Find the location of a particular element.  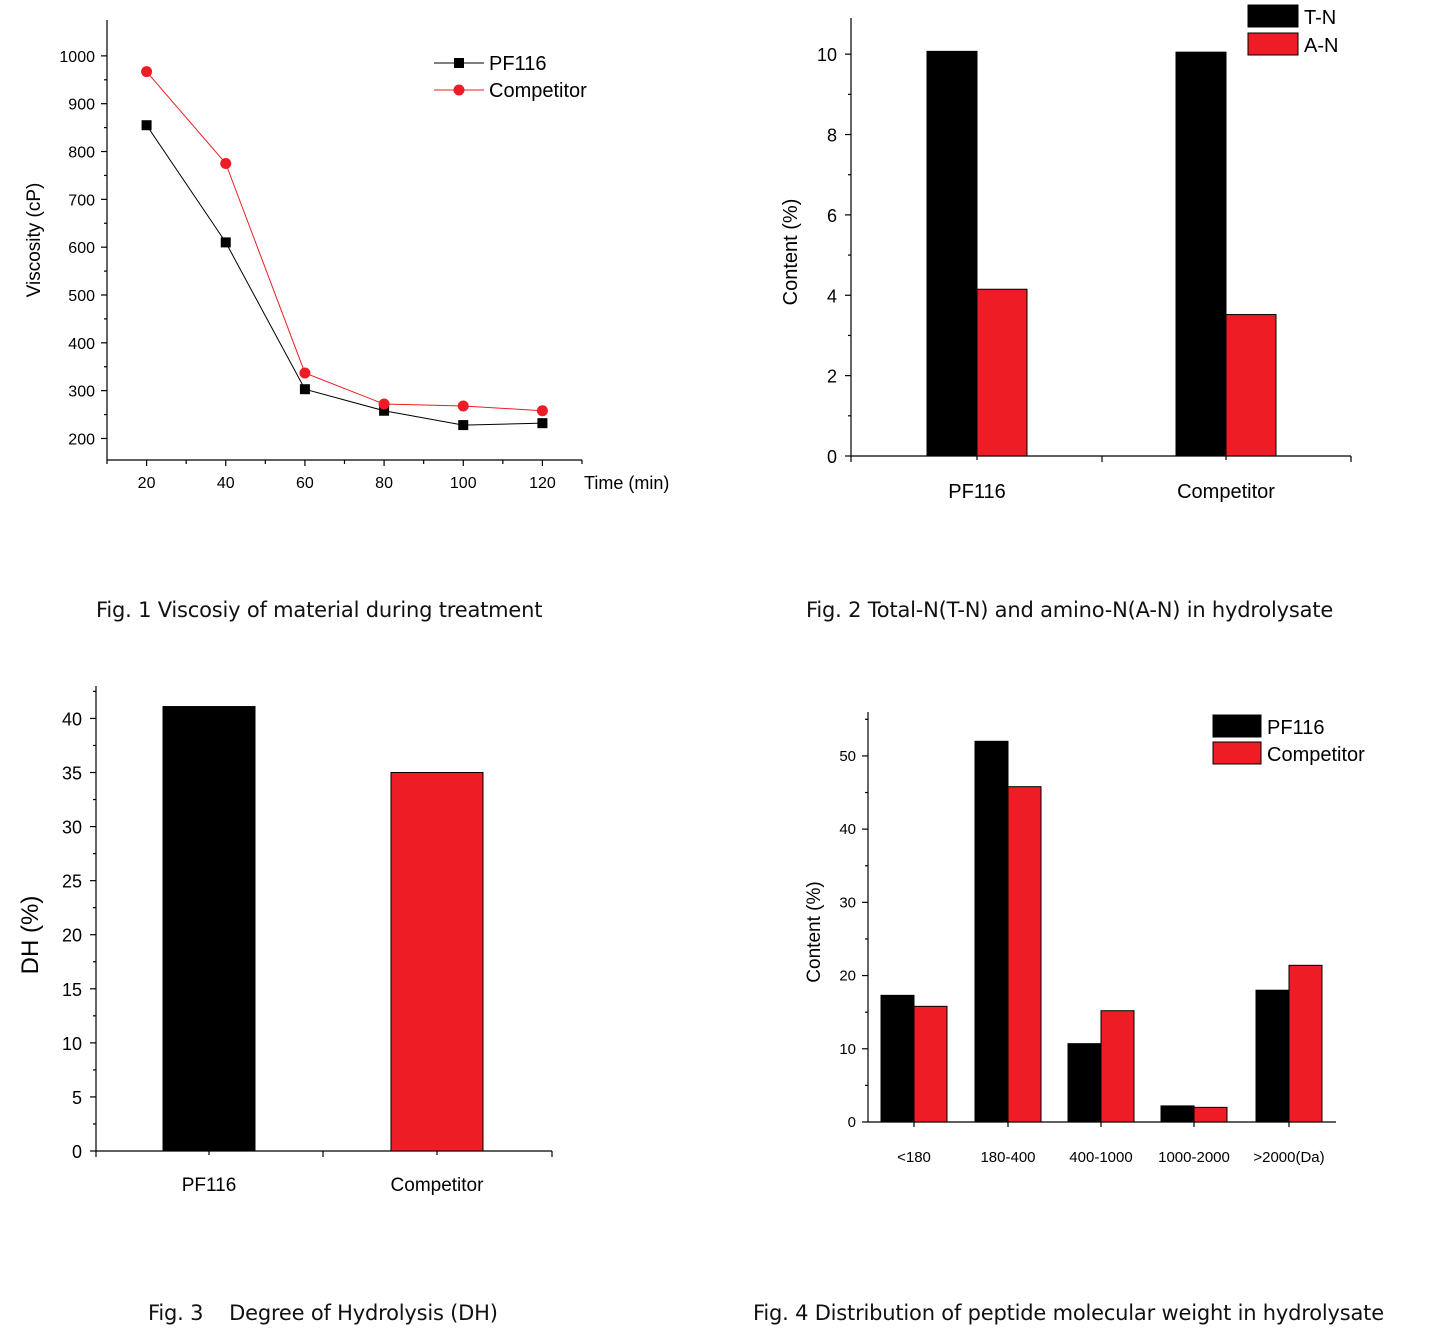

fig2-legend-label: T-N is located at coordinates (1320, 18).